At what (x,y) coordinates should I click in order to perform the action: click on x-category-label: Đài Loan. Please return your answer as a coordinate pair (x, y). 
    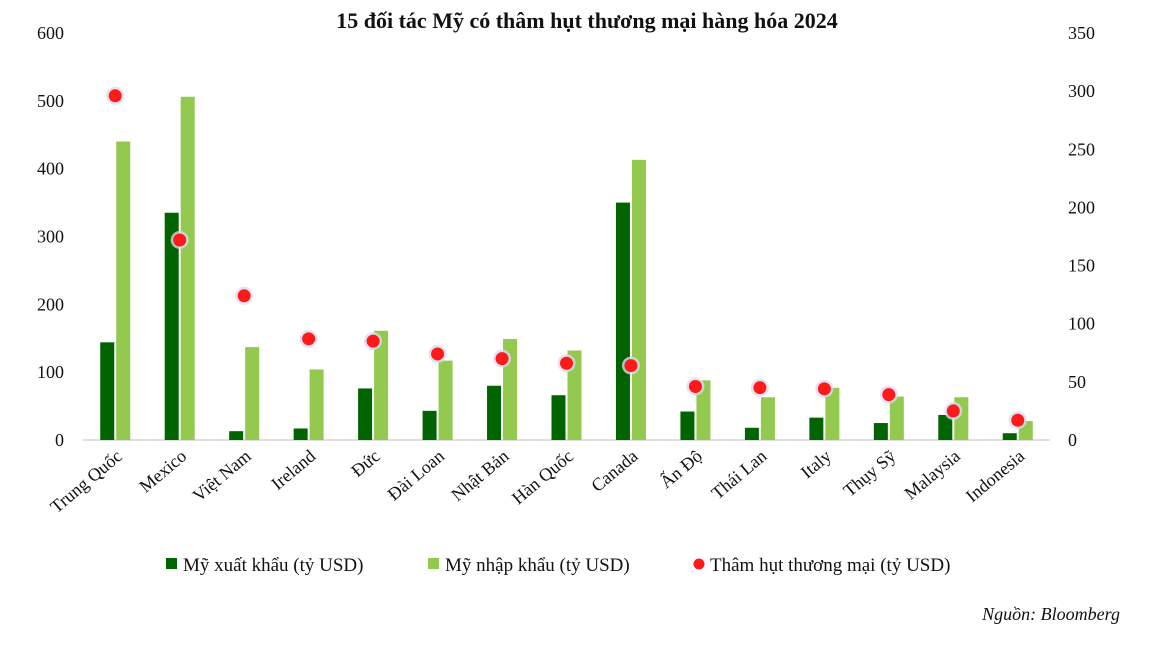
    Looking at the image, I should click on (416, 475).